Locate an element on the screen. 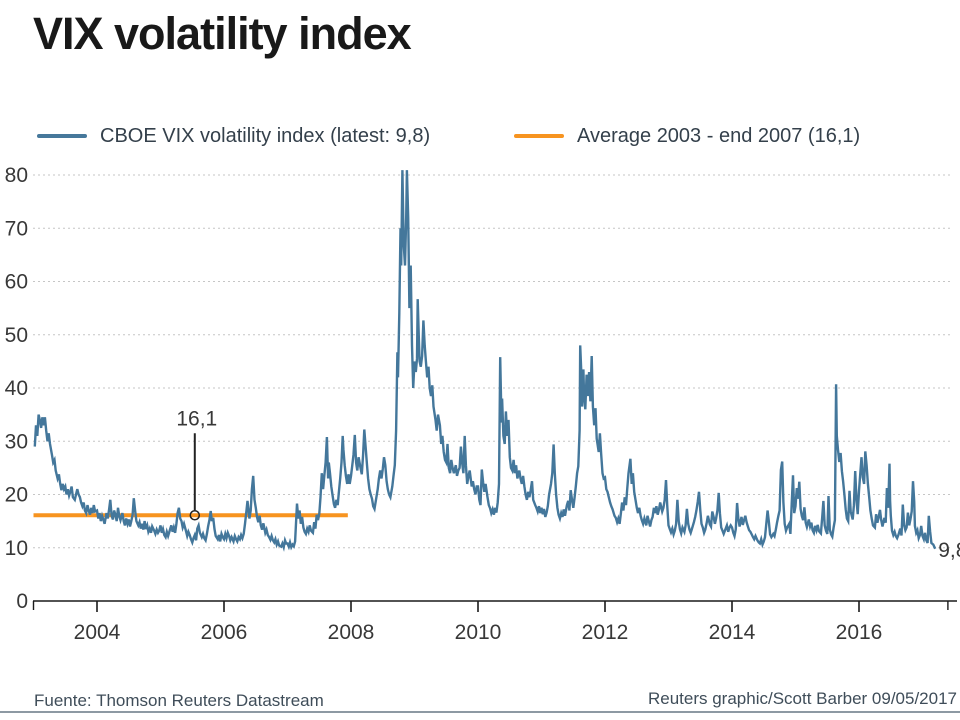  credit-text: Reuters graphic/Scott Barber 09/05/2017 is located at coordinates (802, 698).